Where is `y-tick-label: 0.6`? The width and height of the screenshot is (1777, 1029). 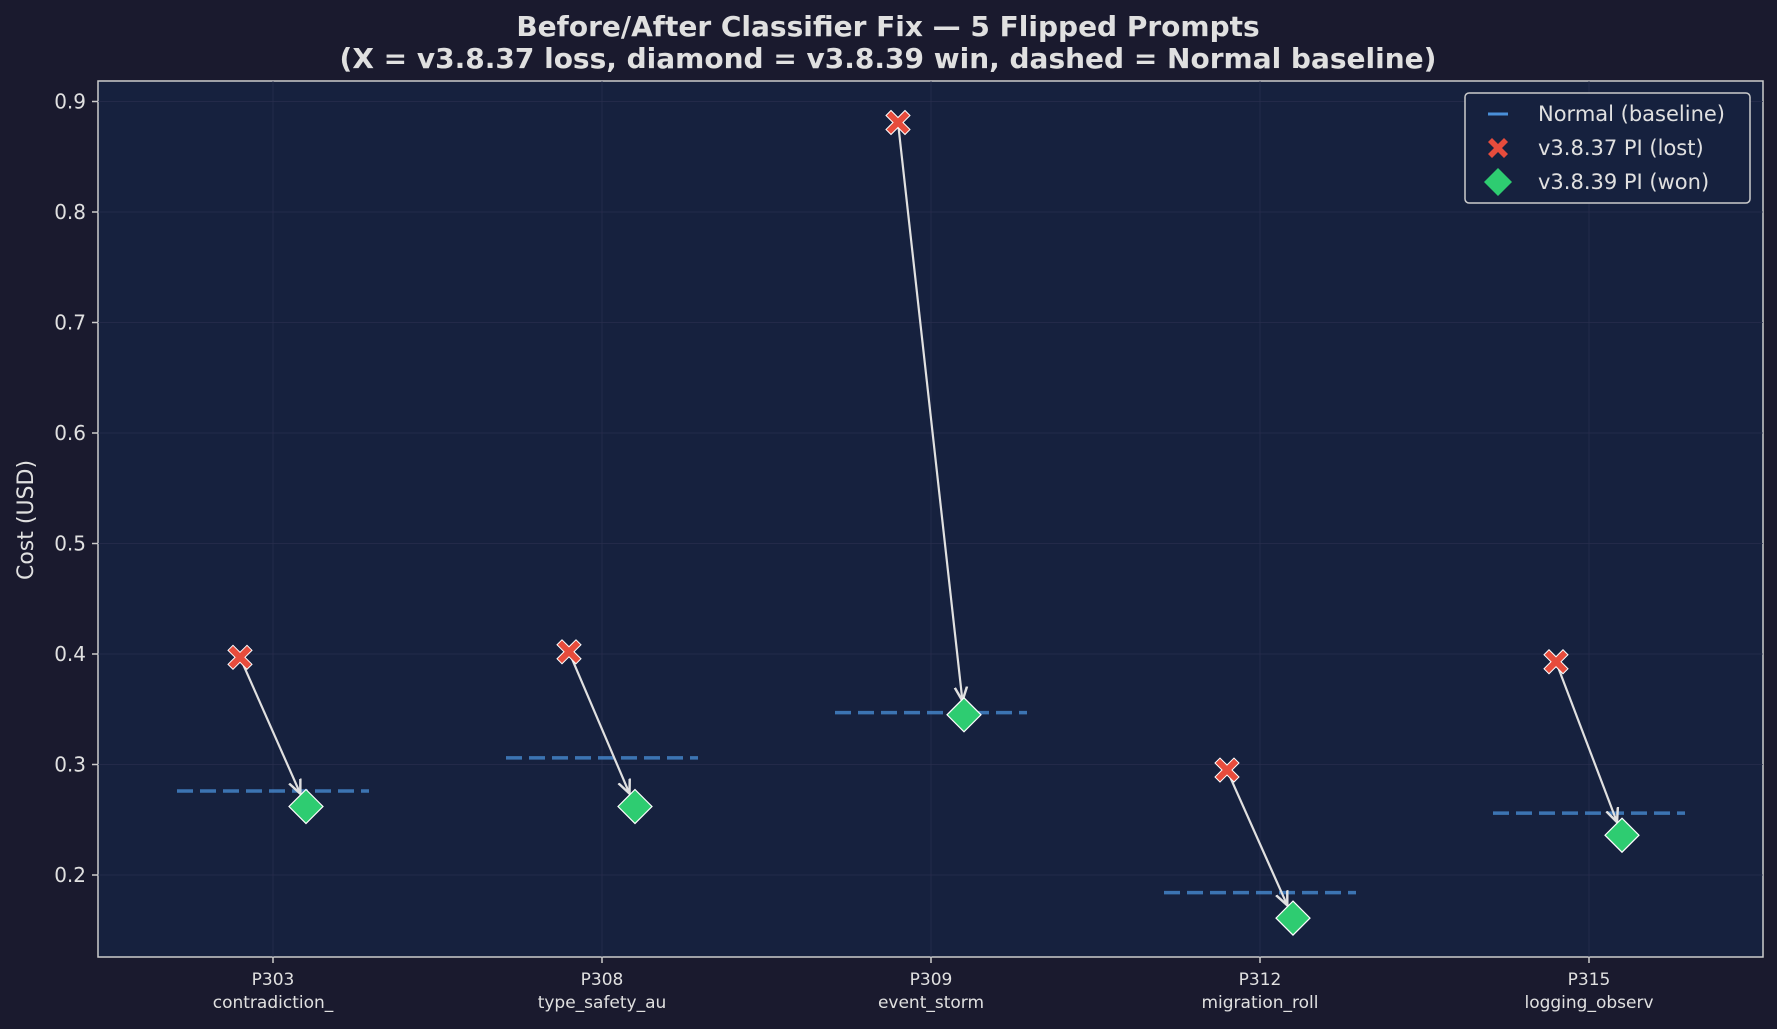
y-tick-label: 0.6 is located at coordinates (70, 433).